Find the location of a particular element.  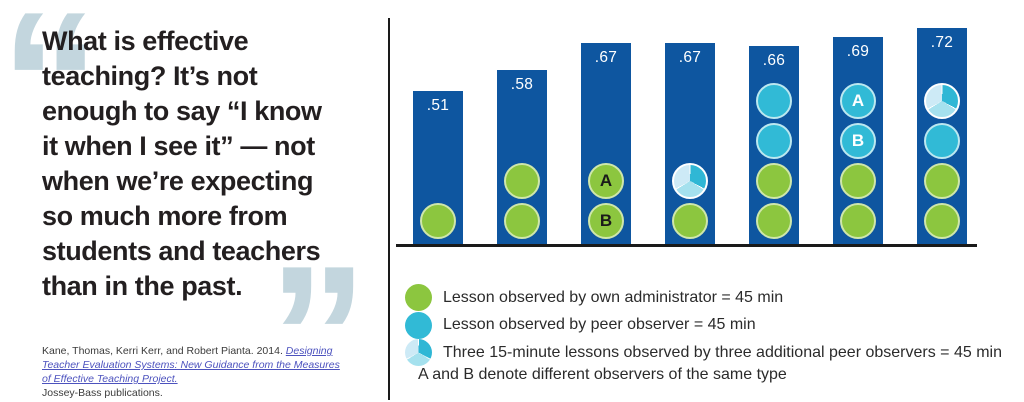

bar-value-label: .72 is located at coordinates (942, 42).